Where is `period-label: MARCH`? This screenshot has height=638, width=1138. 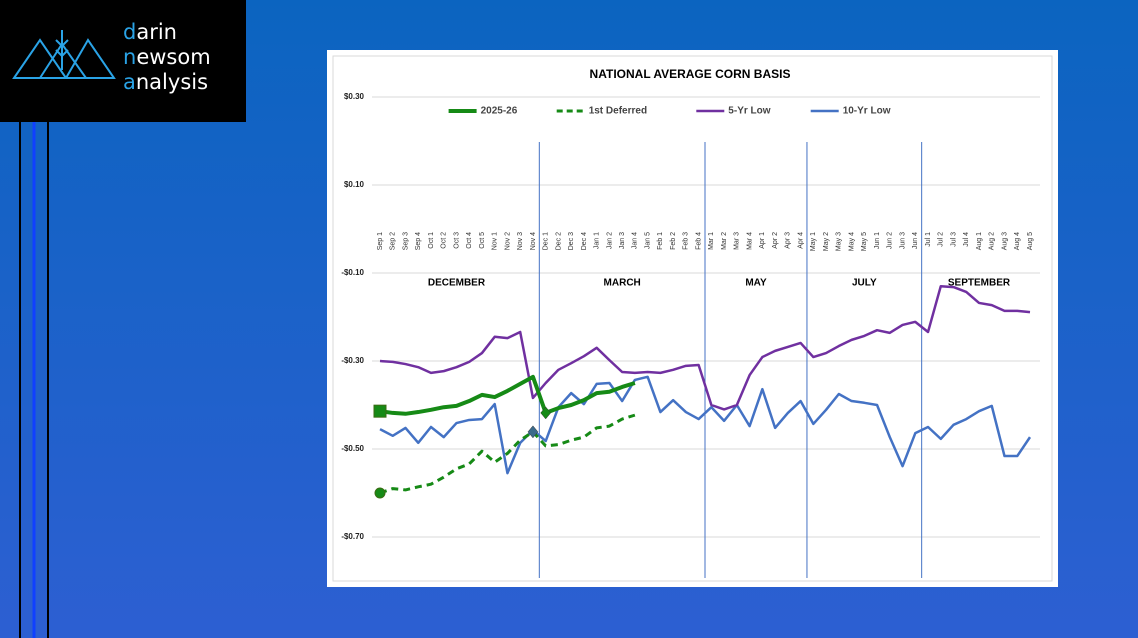 period-label: MARCH is located at coordinates (622, 283).